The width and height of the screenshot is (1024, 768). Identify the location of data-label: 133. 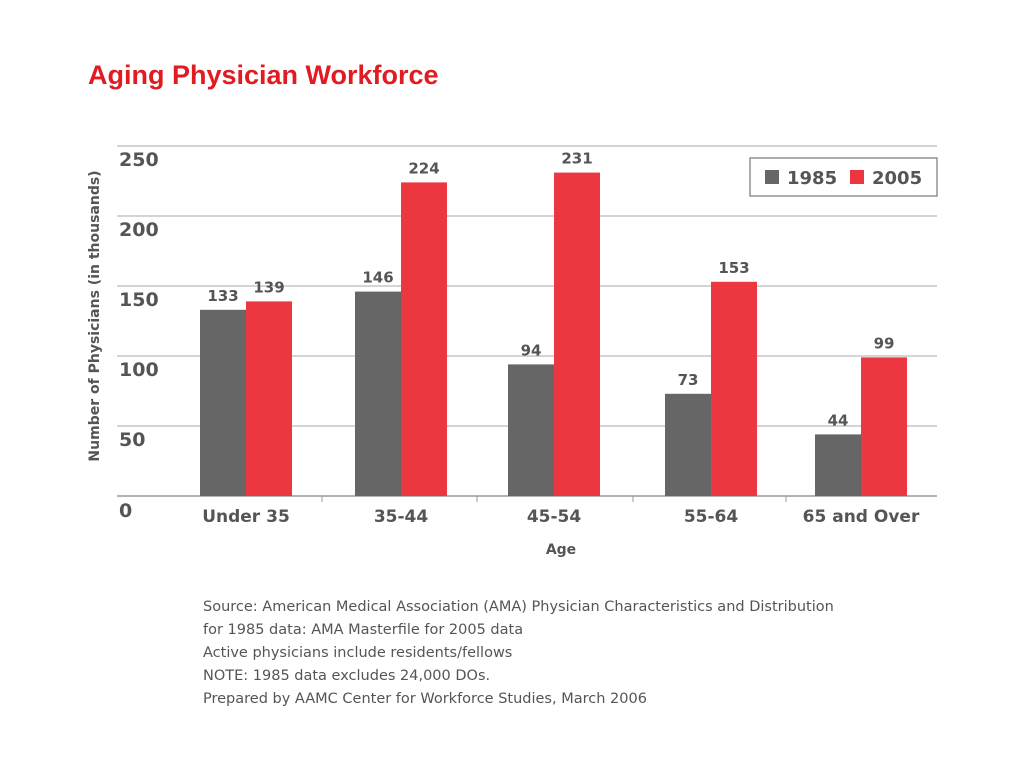
(222, 296).